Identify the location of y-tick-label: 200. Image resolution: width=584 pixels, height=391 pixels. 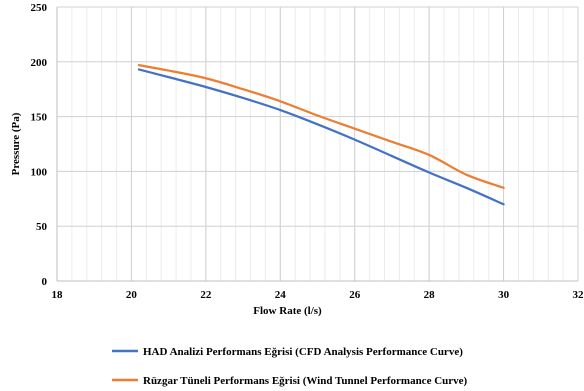
(39, 63).